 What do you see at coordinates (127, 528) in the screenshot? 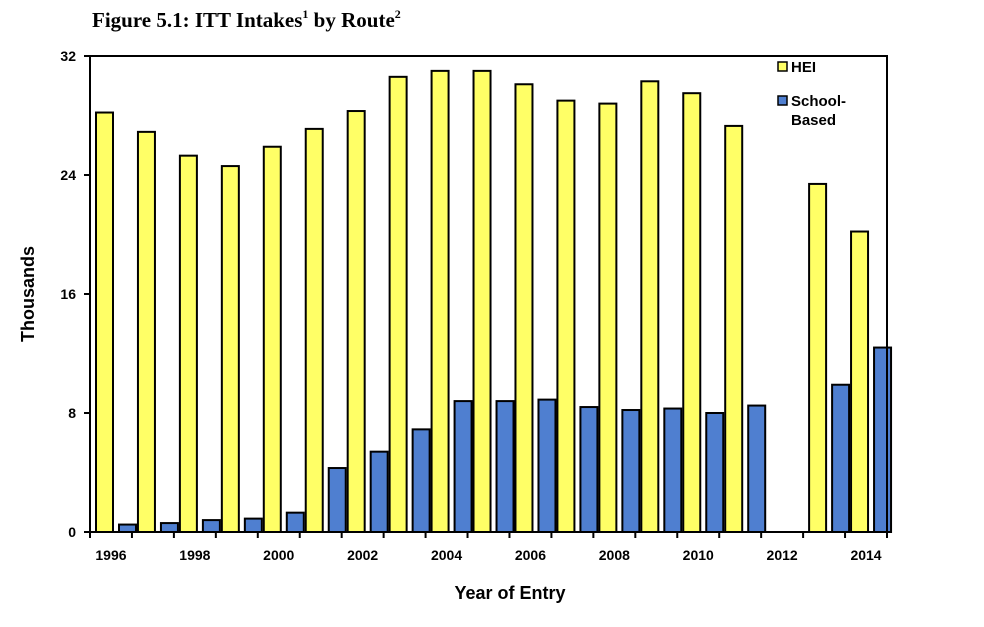
I see `bar-school-based-1996` at bounding box center [127, 528].